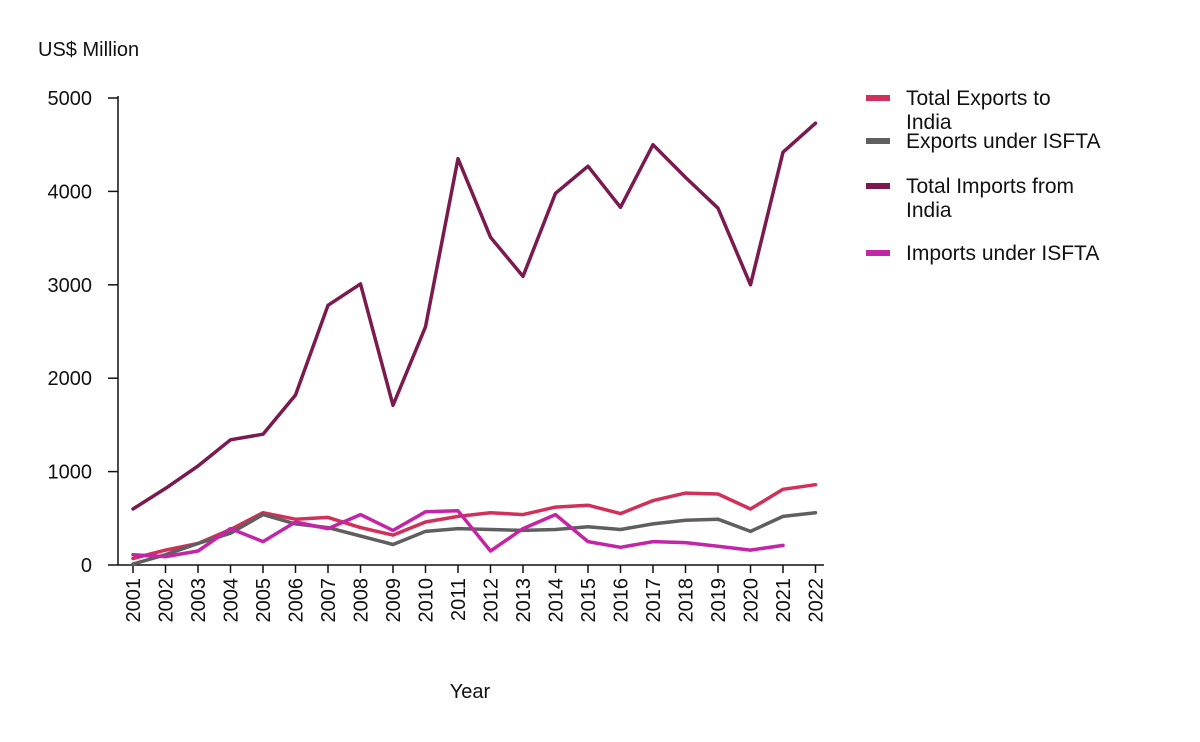 Image resolution: width=1200 pixels, height=742 pixels. Describe the element at coordinates (817, 600) in the screenshot. I see `x-tick-label: 2022` at that location.